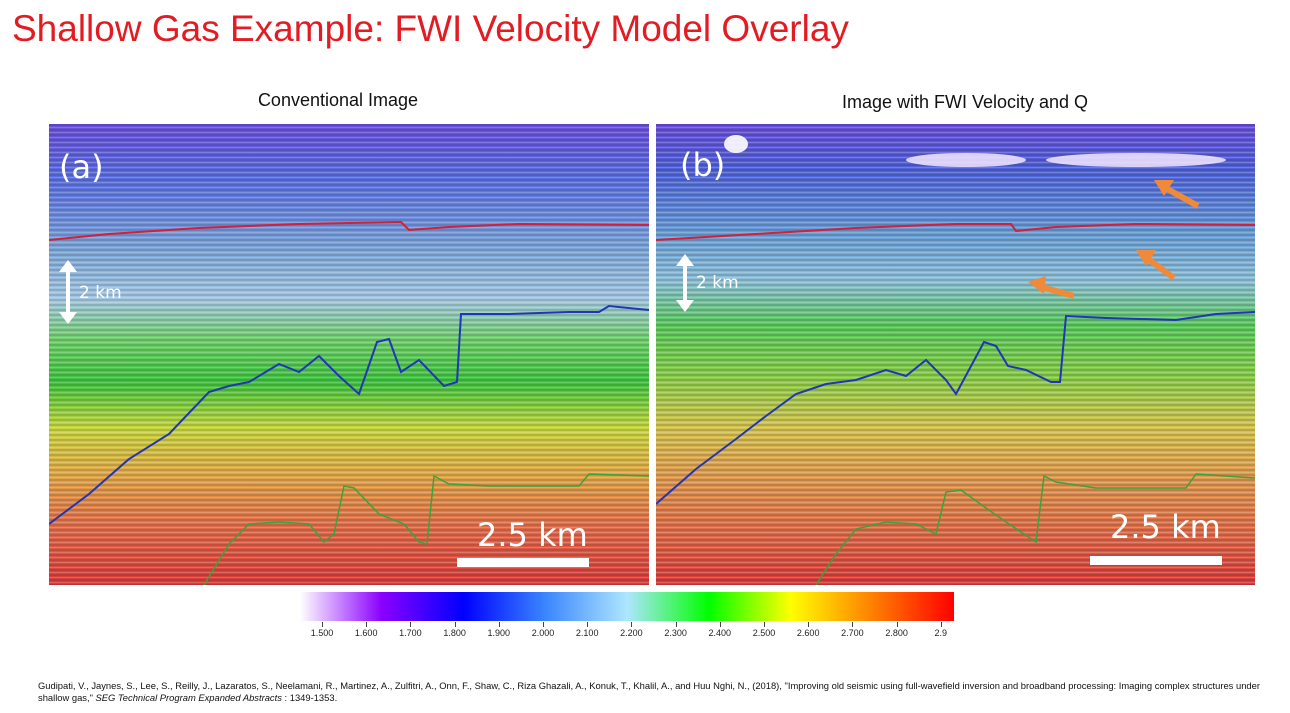 This screenshot has height=713, width=1290. I want to click on colorbar-tick-label: 2.600, so click(808, 633).